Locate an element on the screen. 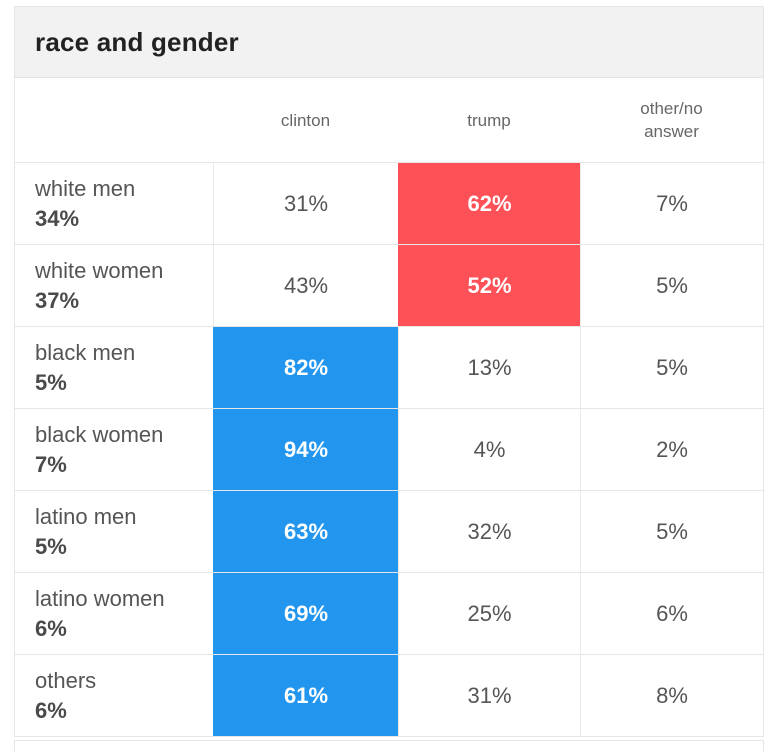  trump-value-cell: 31% is located at coordinates (489, 695).